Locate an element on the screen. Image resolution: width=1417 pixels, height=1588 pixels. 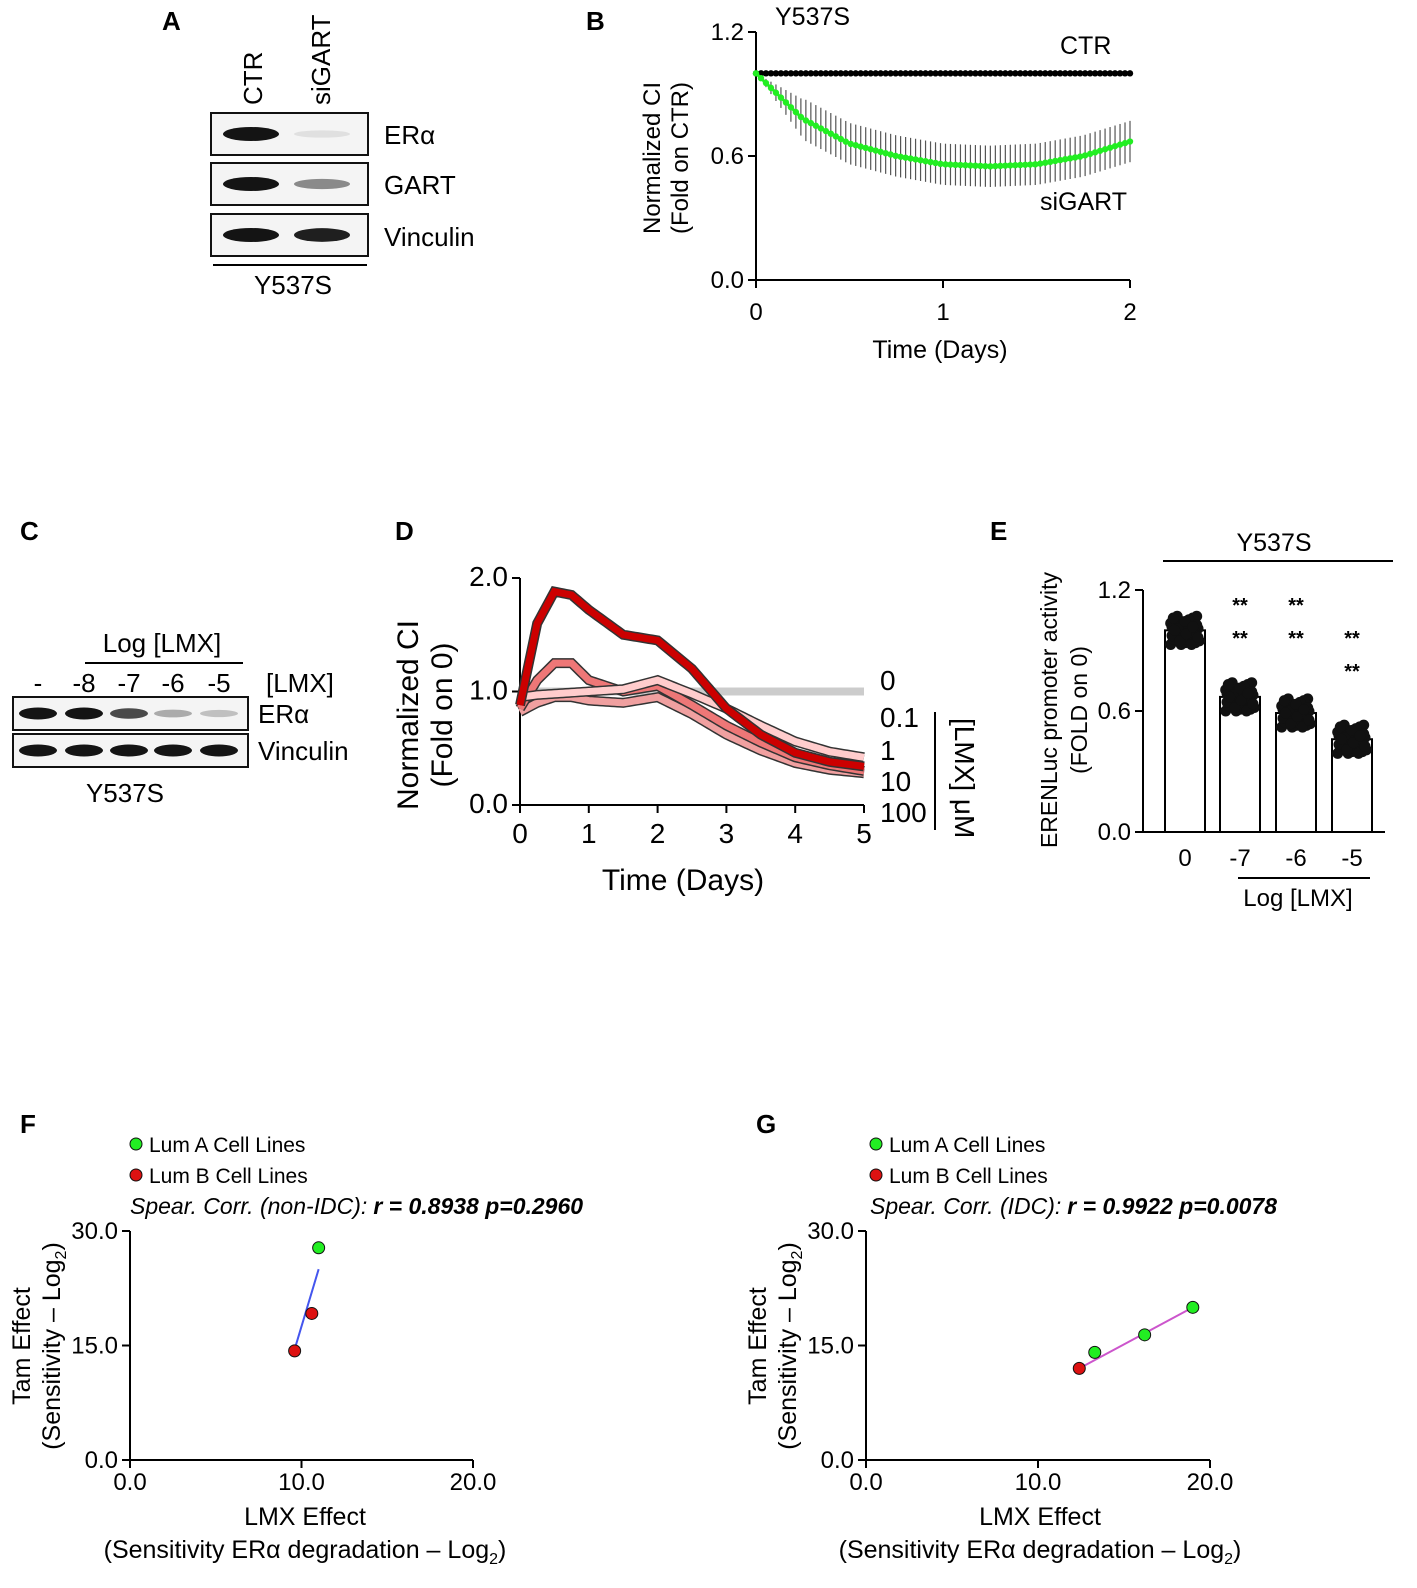
series-points-CTR is located at coordinates (943, 73).